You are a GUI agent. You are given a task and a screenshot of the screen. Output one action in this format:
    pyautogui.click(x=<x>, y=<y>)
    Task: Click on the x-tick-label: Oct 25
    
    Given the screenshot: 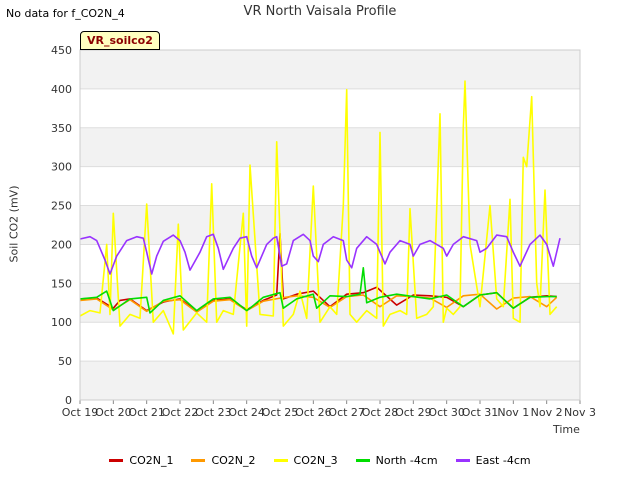 What is the action you would take?
    pyautogui.click(x=280, y=412)
    